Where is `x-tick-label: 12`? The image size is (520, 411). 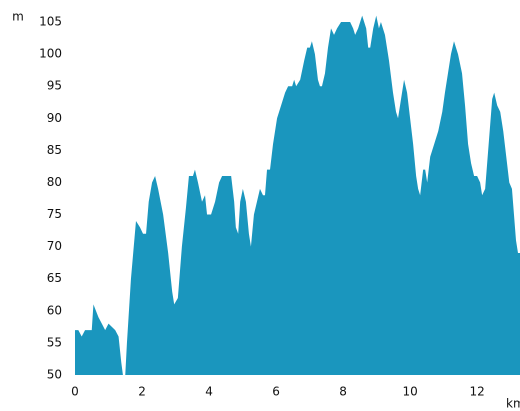
x-tick-label: 12 is located at coordinates (476, 392).